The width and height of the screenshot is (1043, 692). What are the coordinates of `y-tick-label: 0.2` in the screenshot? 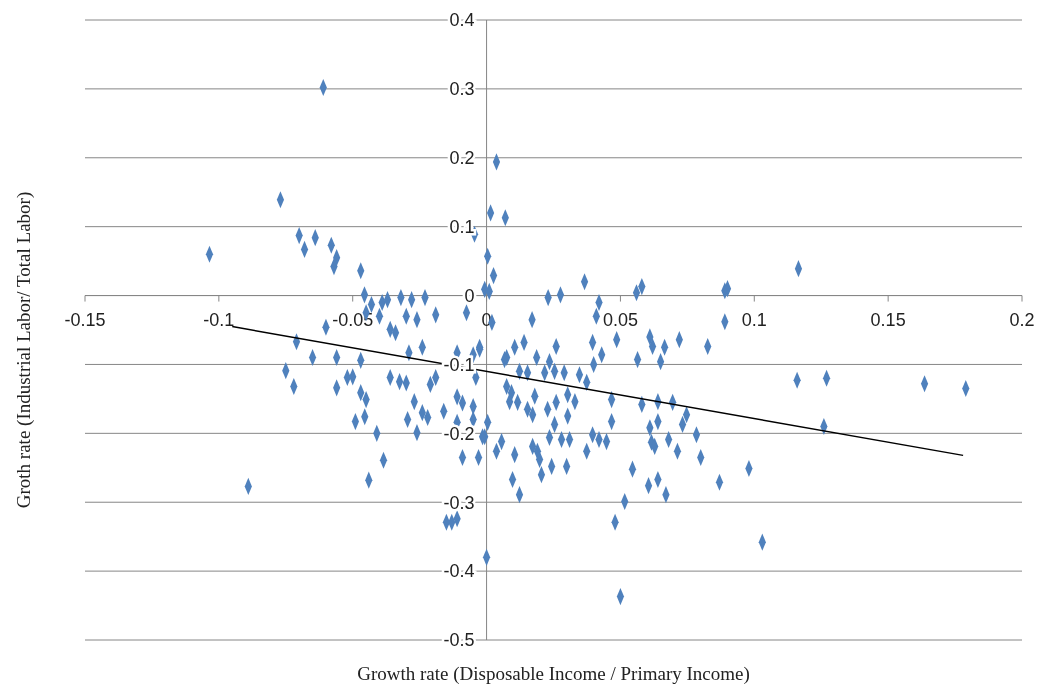 It's located at (462, 158).